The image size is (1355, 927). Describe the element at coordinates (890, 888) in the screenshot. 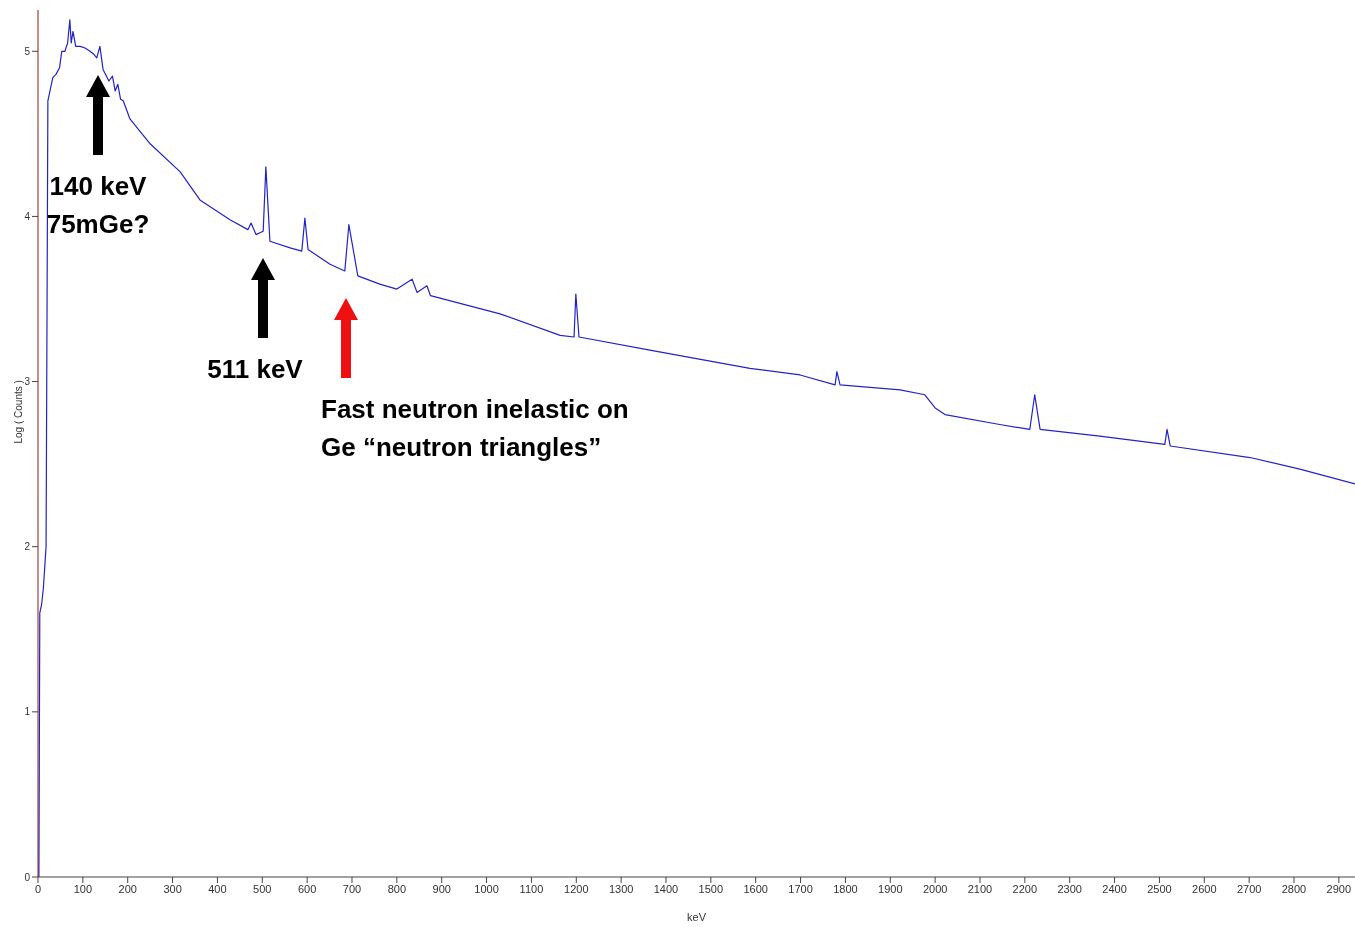

I see `x-tick-label: 1900` at that location.